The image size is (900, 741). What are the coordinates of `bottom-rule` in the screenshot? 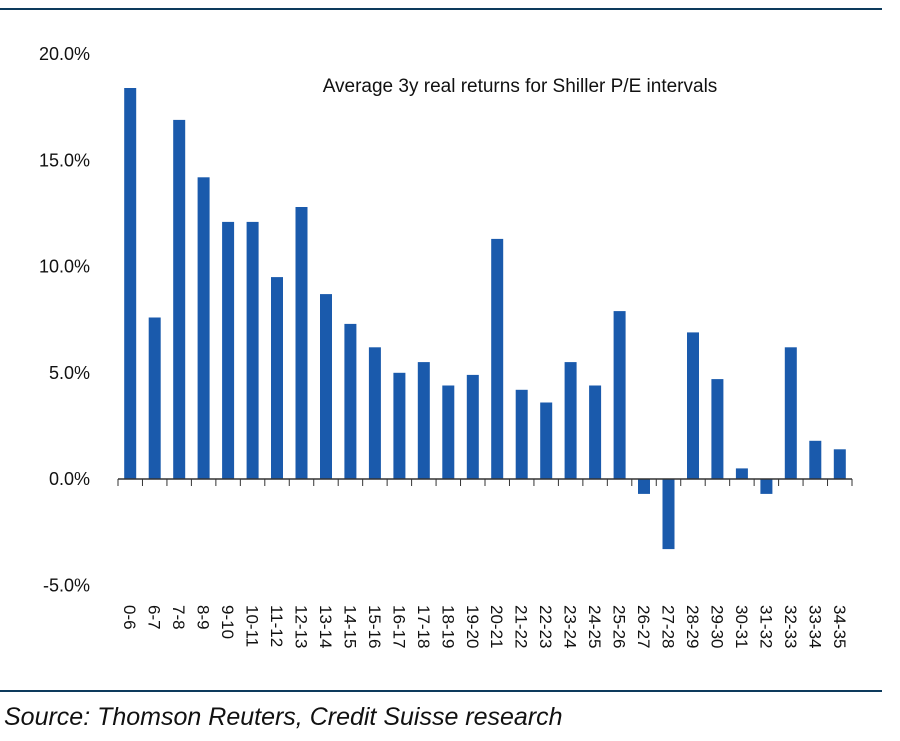 It's located at (441, 691).